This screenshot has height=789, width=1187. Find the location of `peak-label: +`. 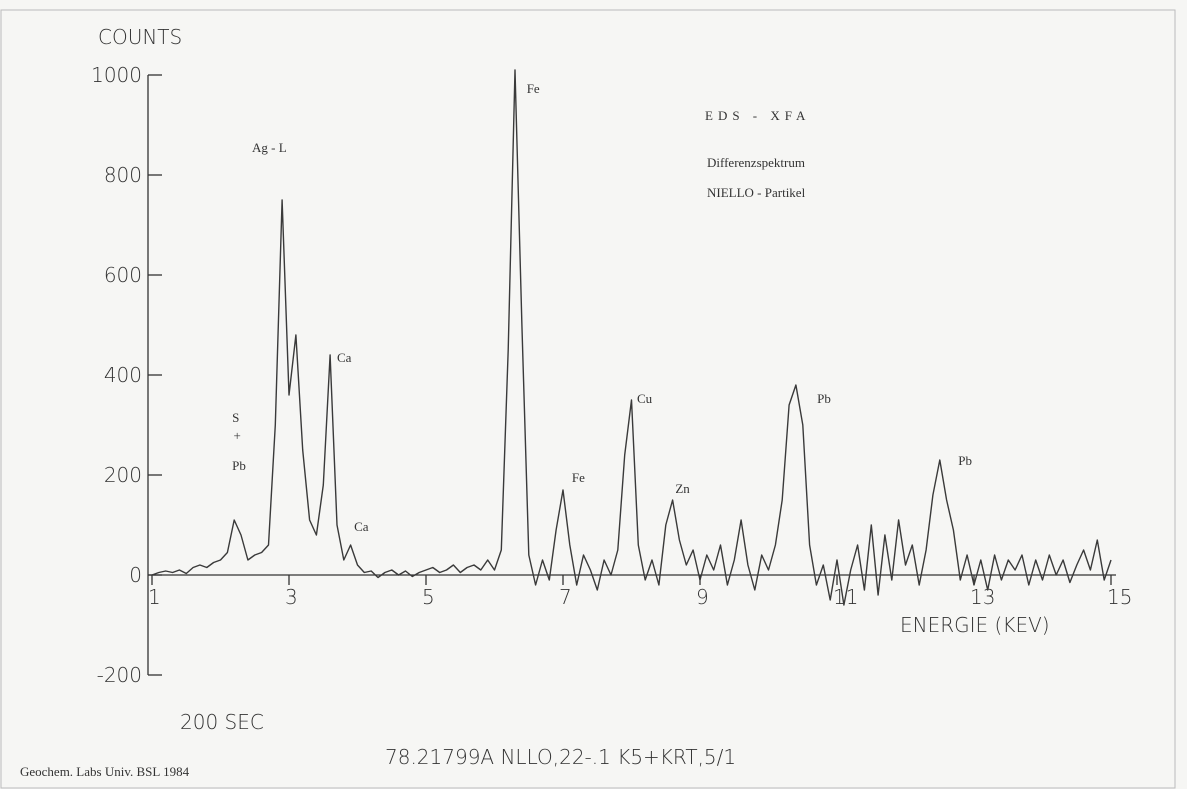

peak-label: + is located at coordinates (237, 435).